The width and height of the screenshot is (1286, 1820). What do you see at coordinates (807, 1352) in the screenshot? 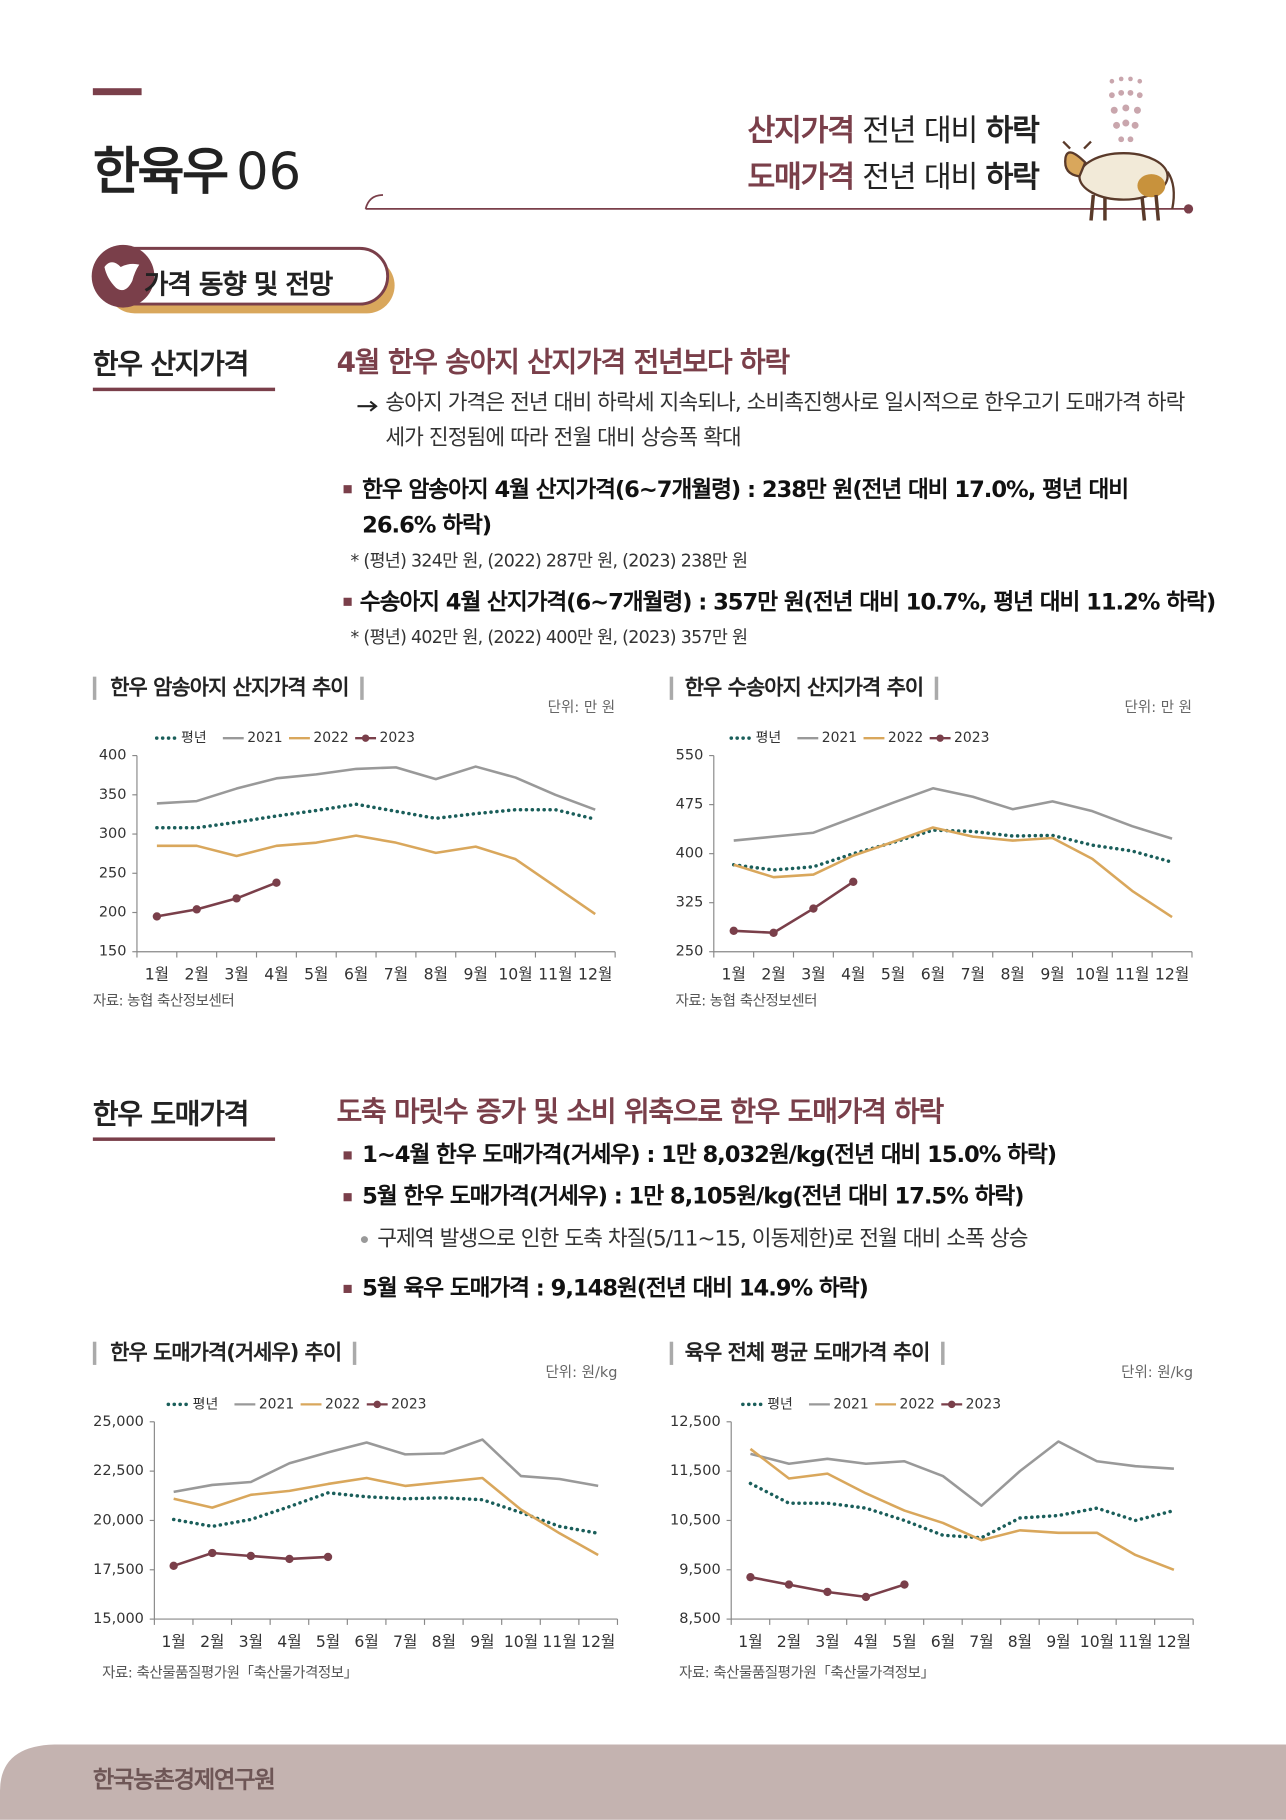
I see `chart-title: 육우 전체 평균 도매가격 추이` at bounding box center [807, 1352].